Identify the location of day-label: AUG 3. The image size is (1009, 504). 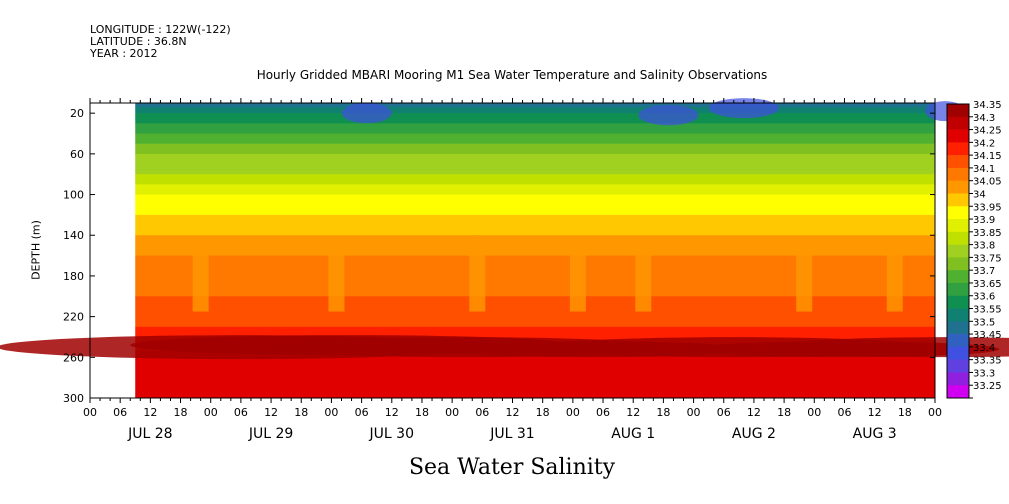
(875, 434).